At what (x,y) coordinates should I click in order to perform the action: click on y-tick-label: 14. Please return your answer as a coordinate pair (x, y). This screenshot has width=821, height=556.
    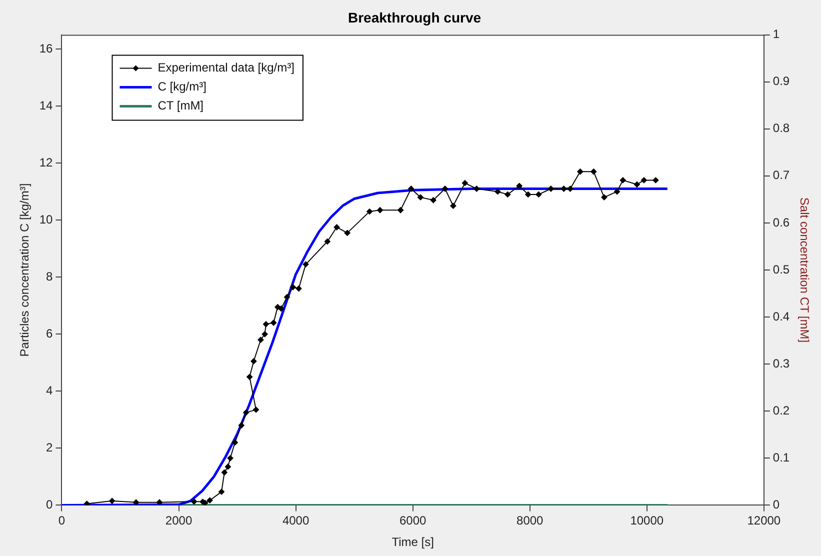
    Looking at the image, I should click on (46, 105).